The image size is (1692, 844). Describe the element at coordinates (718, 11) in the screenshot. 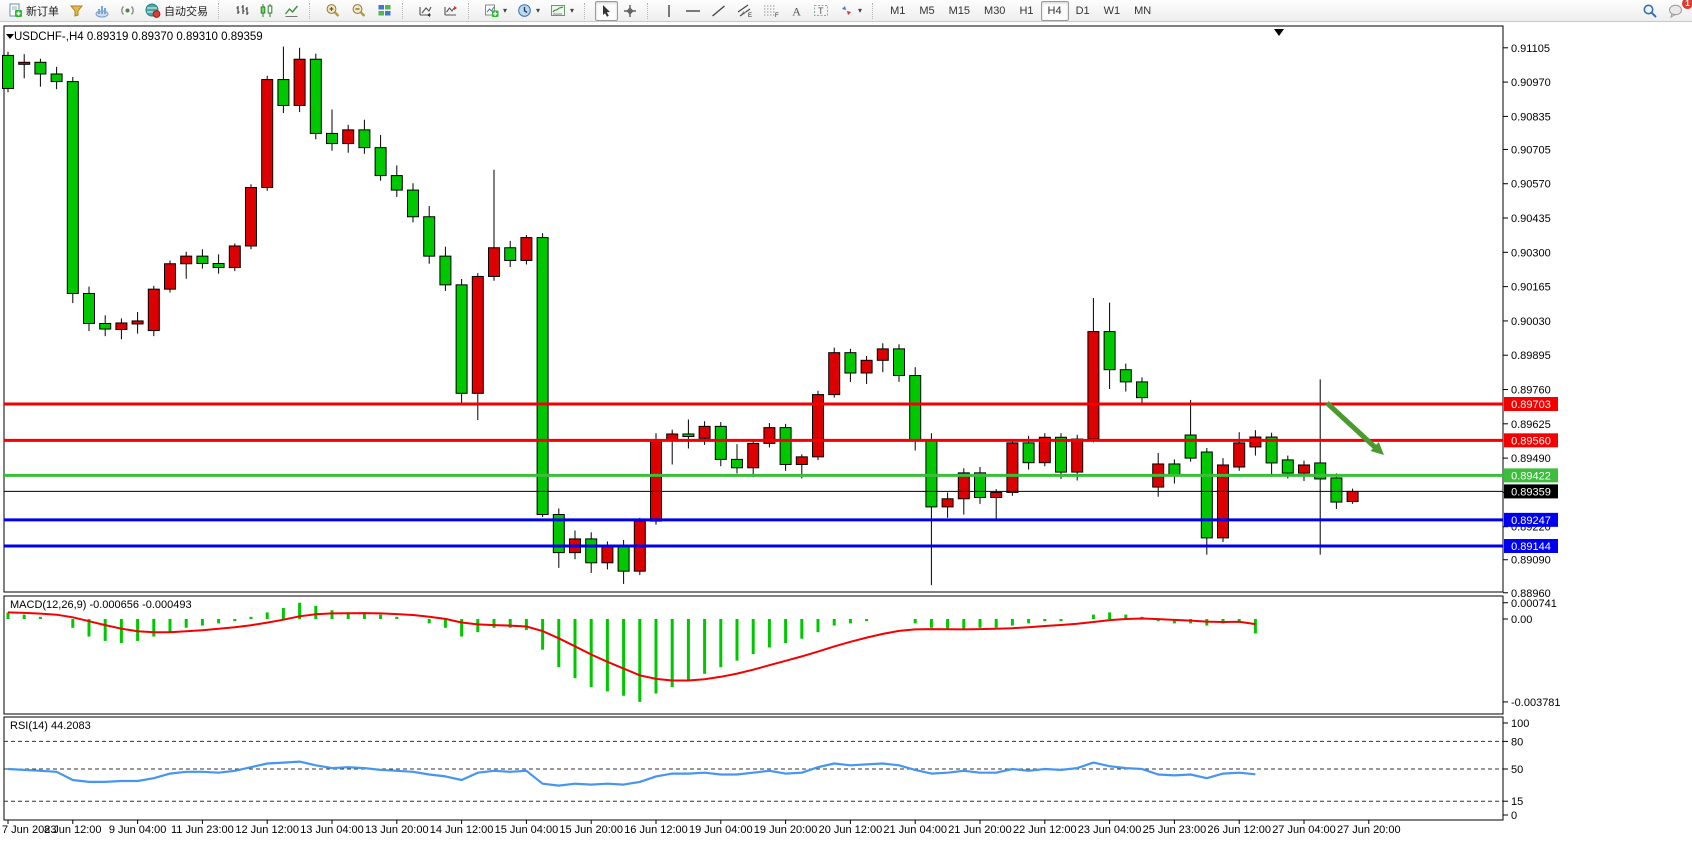

I see `trend-line-button` at that location.